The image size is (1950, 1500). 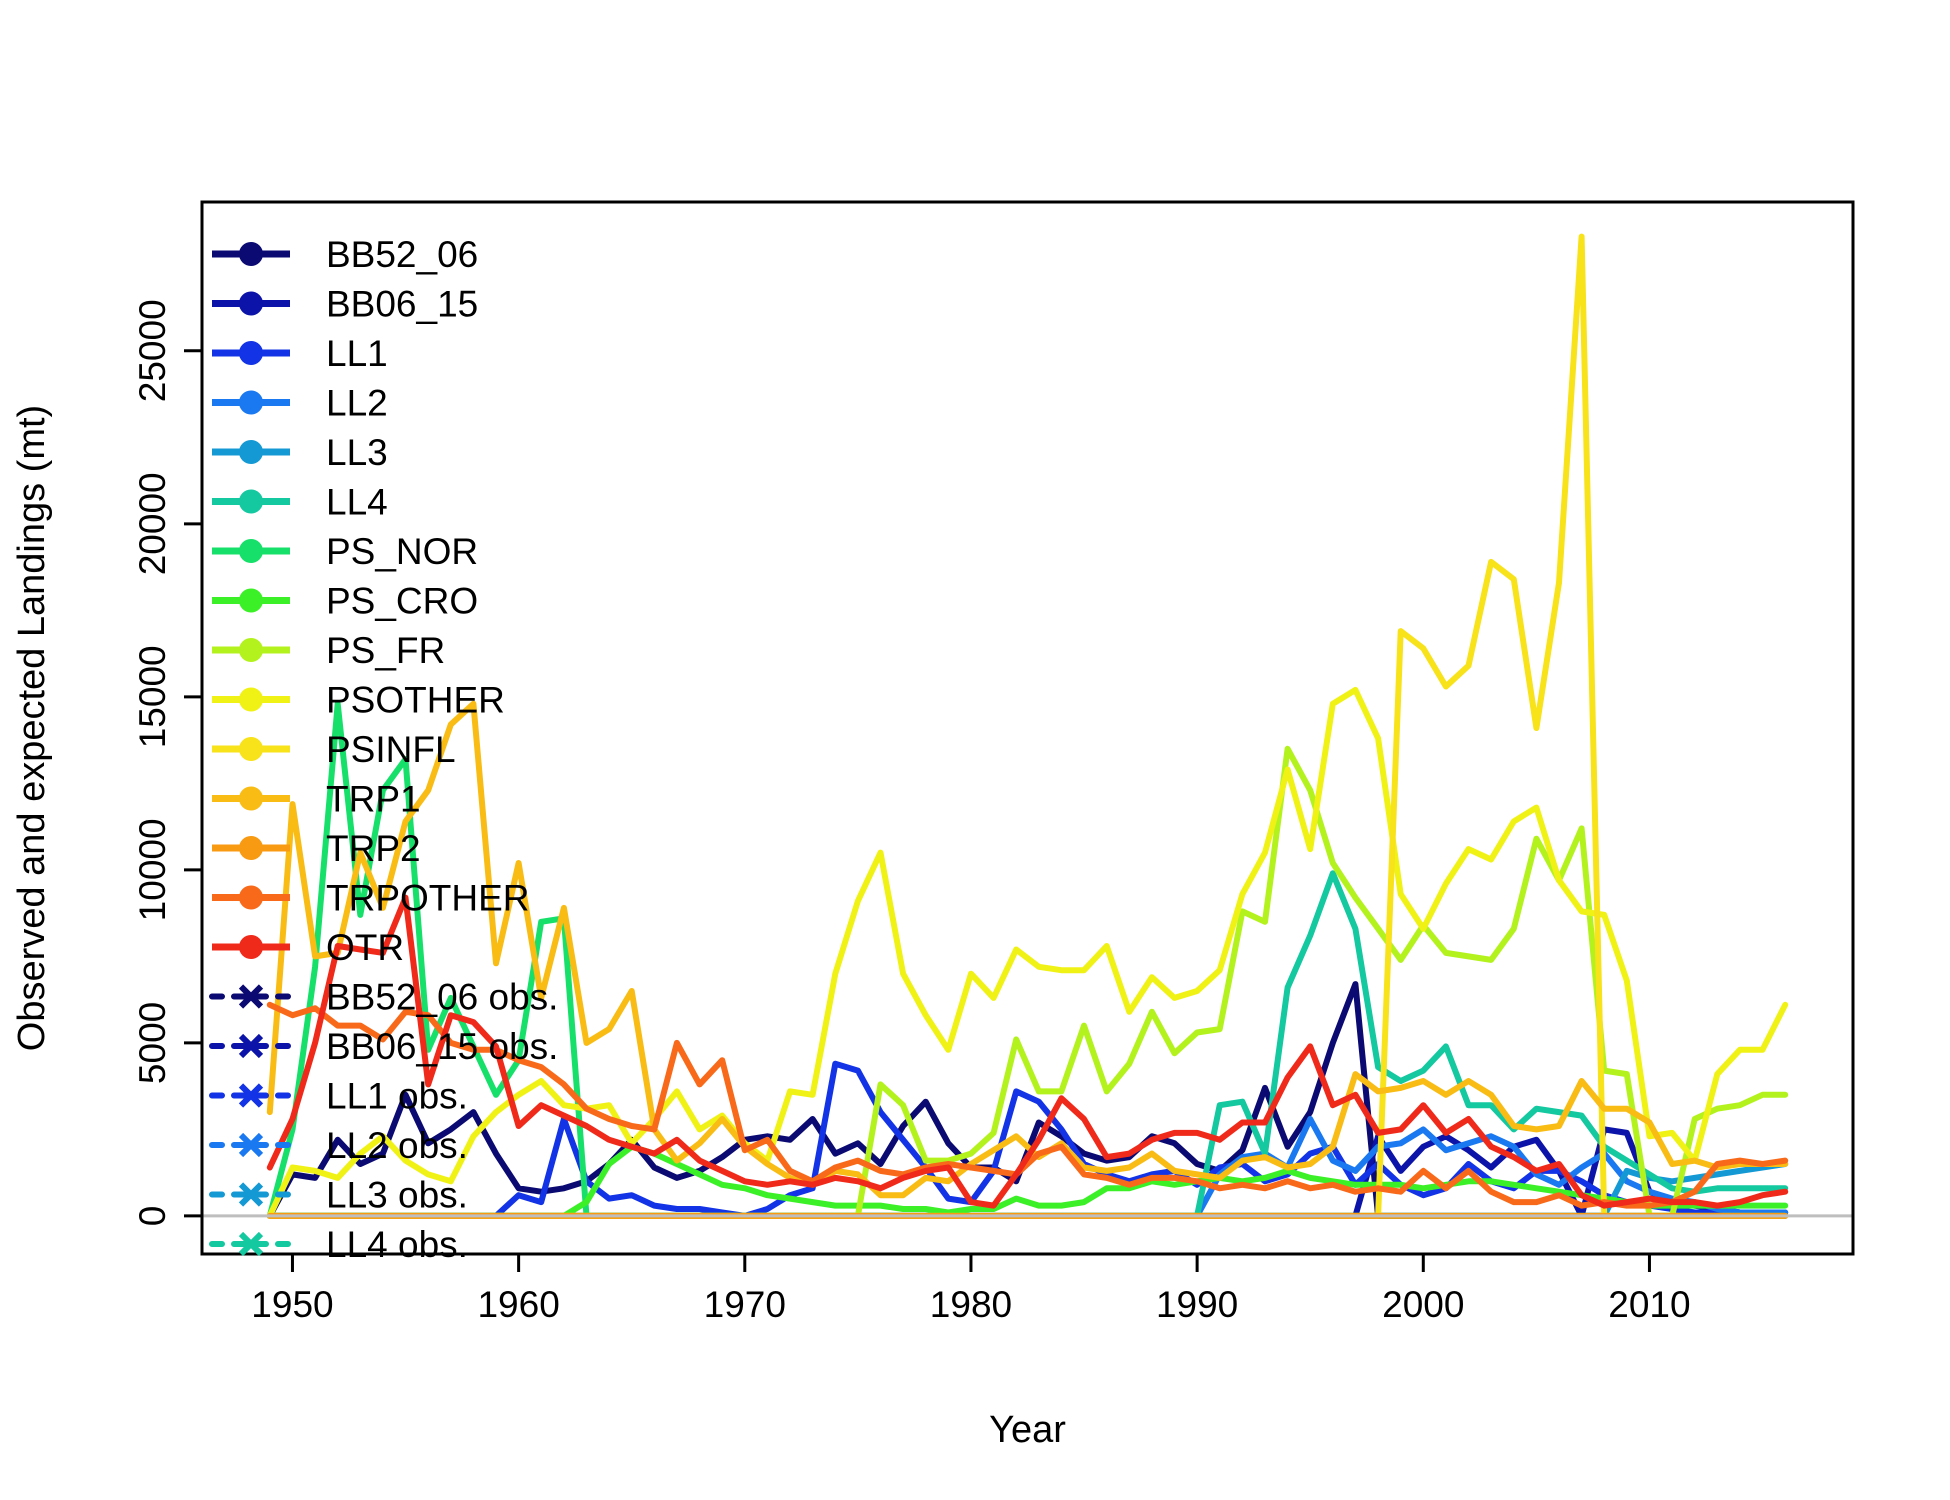 What do you see at coordinates (402, 304) in the screenshot?
I see `legend-label: BB06_15` at bounding box center [402, 304].